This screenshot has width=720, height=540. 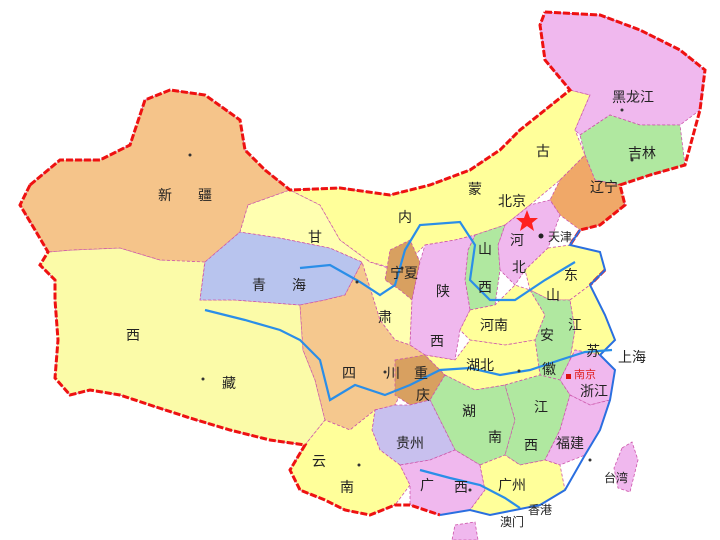 What do you see at coordinates (560, 237) in the screenshot?
I see `label-tianjin: 天津` at bounding box center [560, 237].